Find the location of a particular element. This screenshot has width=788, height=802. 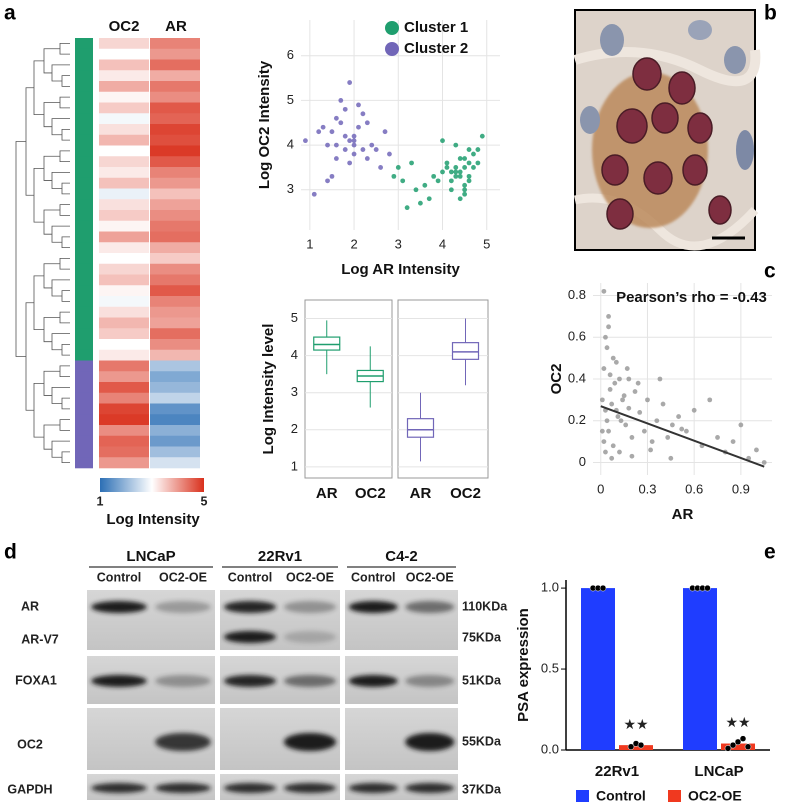

box is located at coordinates (420, 428).